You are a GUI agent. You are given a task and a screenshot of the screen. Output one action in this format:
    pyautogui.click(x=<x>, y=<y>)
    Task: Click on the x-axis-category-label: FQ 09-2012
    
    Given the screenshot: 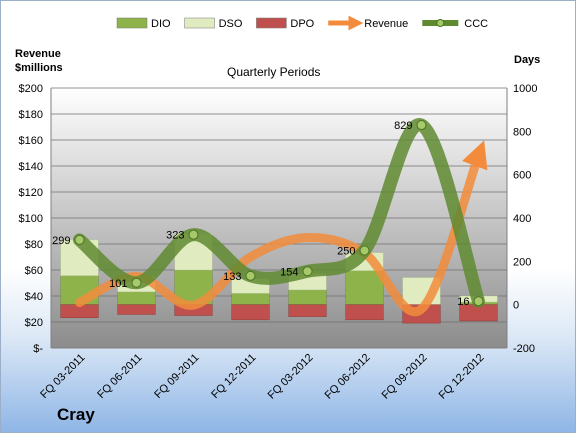 What is the action you would take?
    pyautogui.click(x=405, y=377)
    